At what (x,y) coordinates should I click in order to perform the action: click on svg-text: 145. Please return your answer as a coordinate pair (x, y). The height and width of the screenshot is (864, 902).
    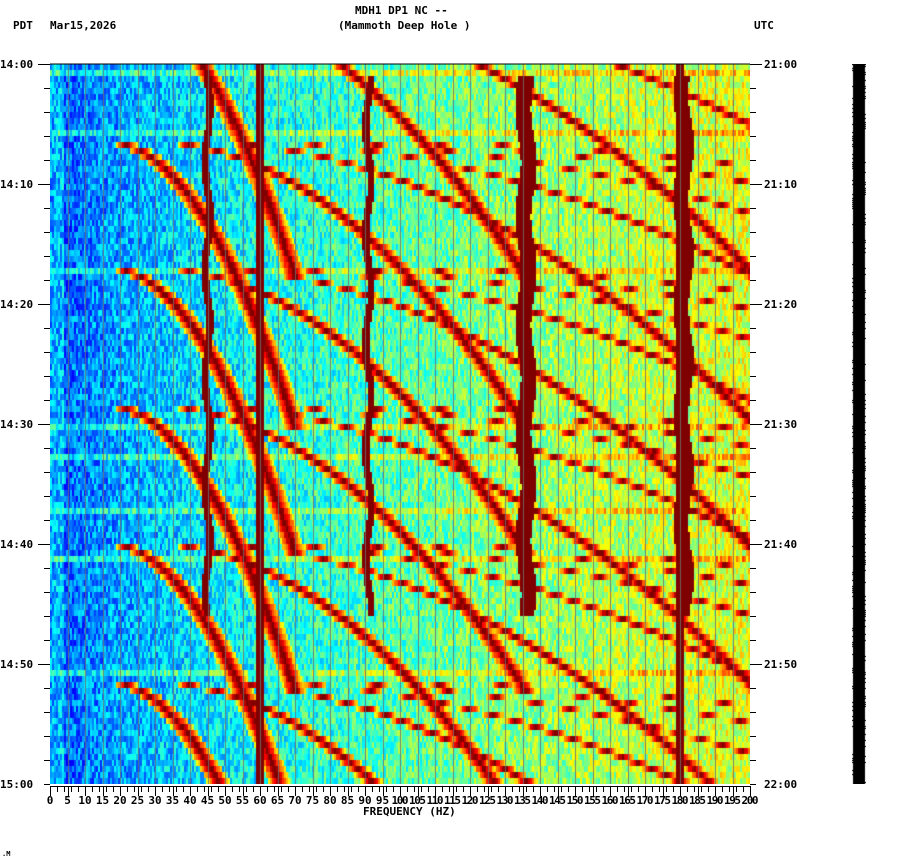
    Looking at the image, I should click on (557, 800).